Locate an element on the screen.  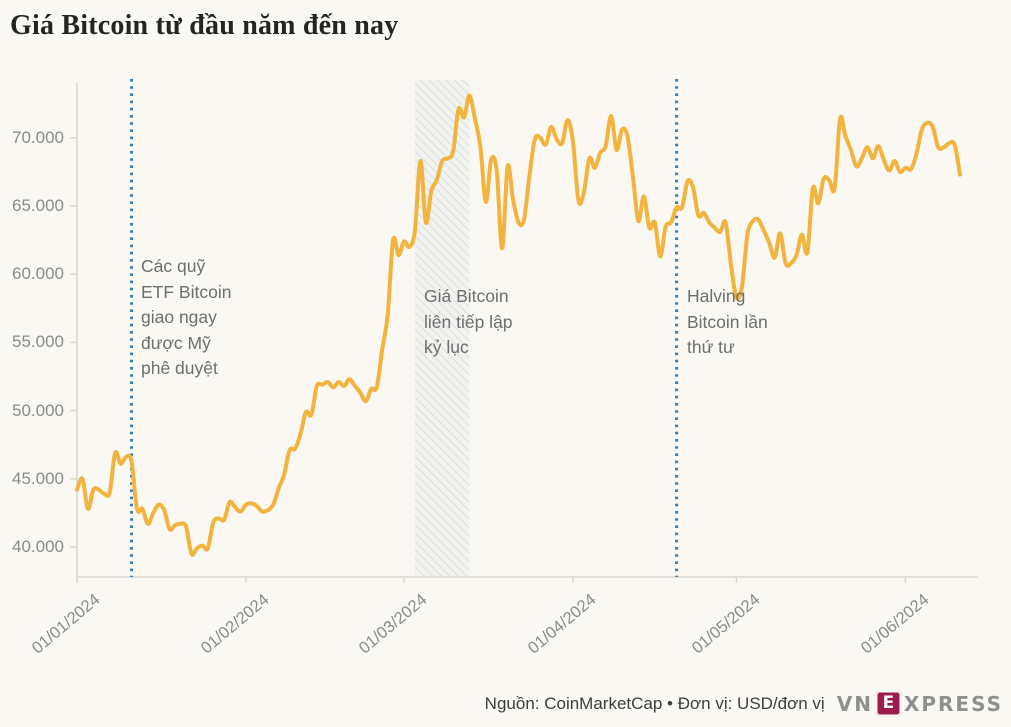
chart-title: Giá Bitcoin từ đầu năm đến nay is located at coordinates (204, 25).